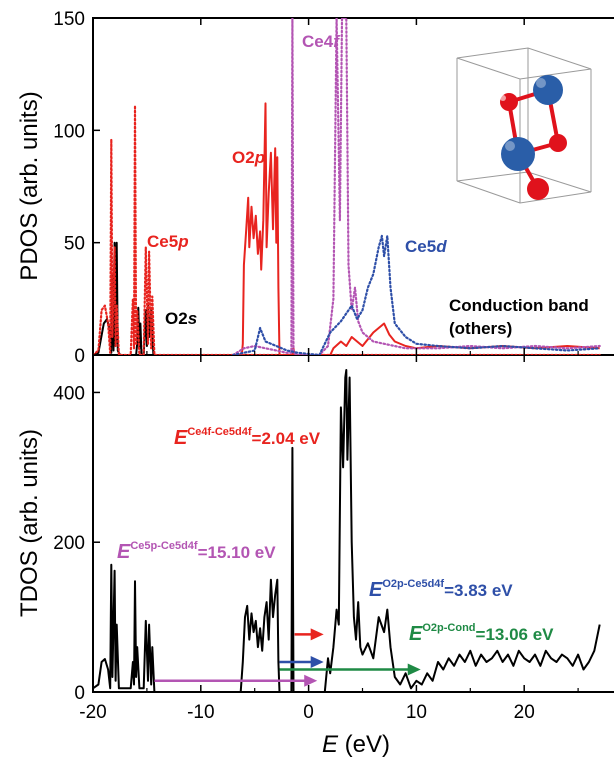 This screenshot has width=614, height=761. Describe the element at coordinates (524, 125) in the screenshot. I see `crystal-structure-inset` at that location.